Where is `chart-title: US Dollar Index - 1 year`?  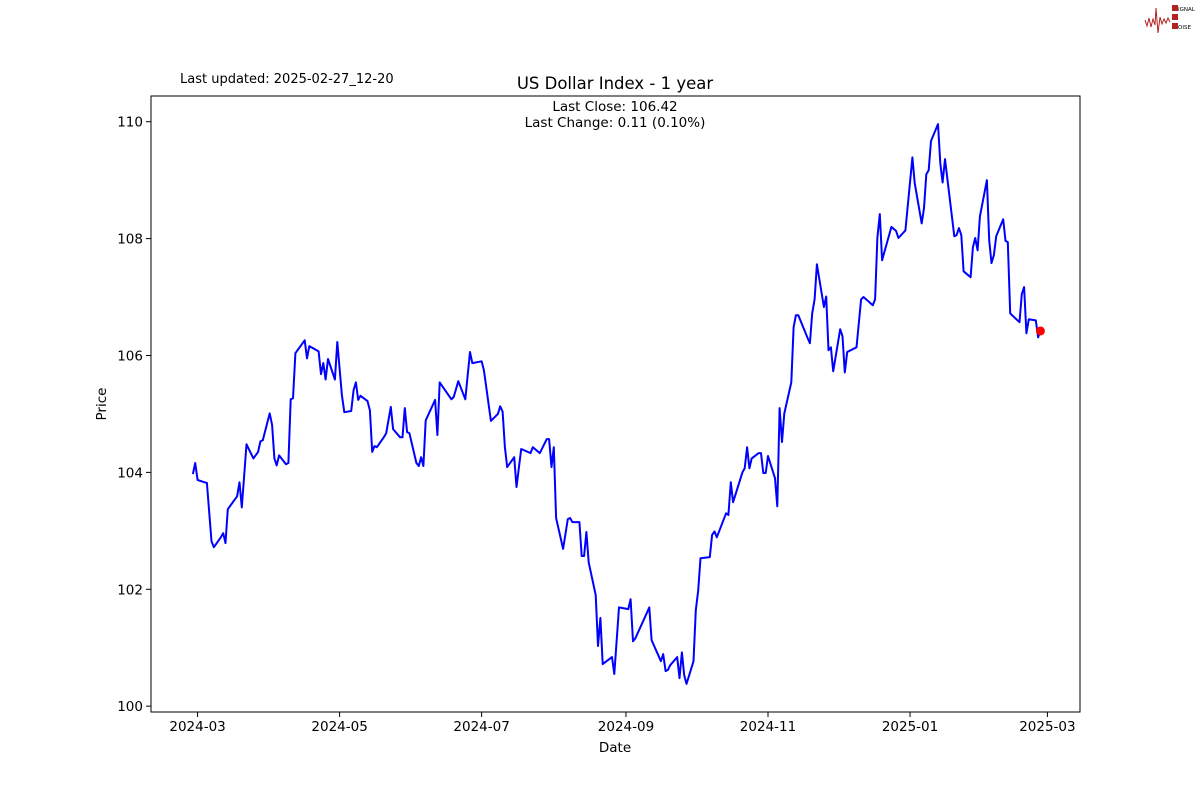
chart-title: US Dollar Index - 1 year is located at coordinates (615, 83).